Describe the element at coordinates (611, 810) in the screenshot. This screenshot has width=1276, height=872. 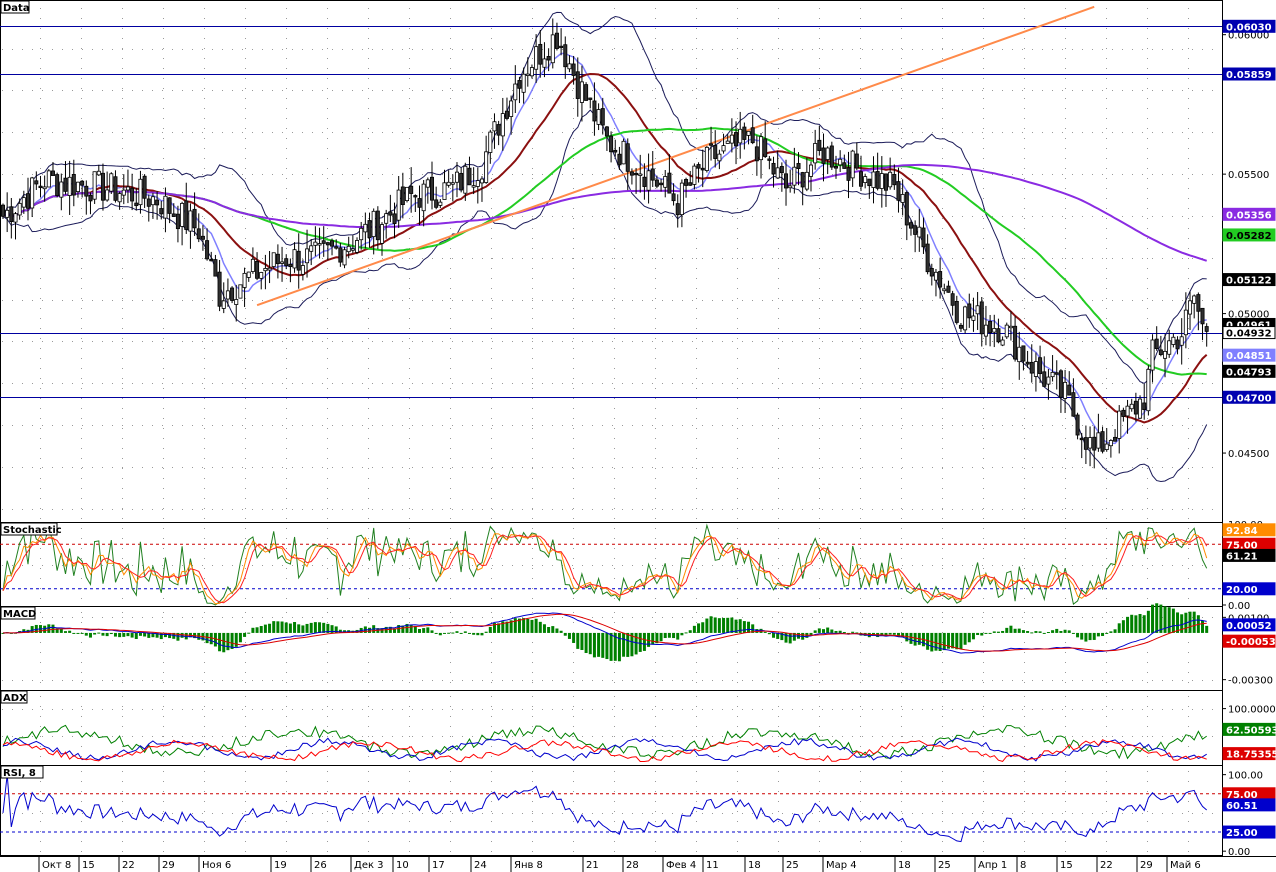
I see `rsi-pane` at that location.